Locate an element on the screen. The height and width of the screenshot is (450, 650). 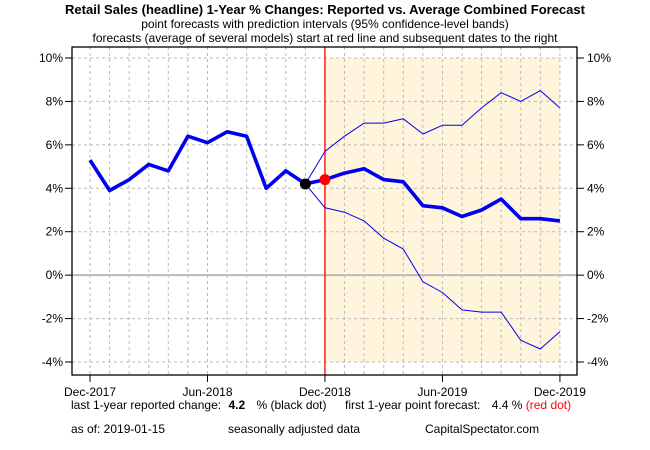
reported-line is located at coordinates (197, 161).